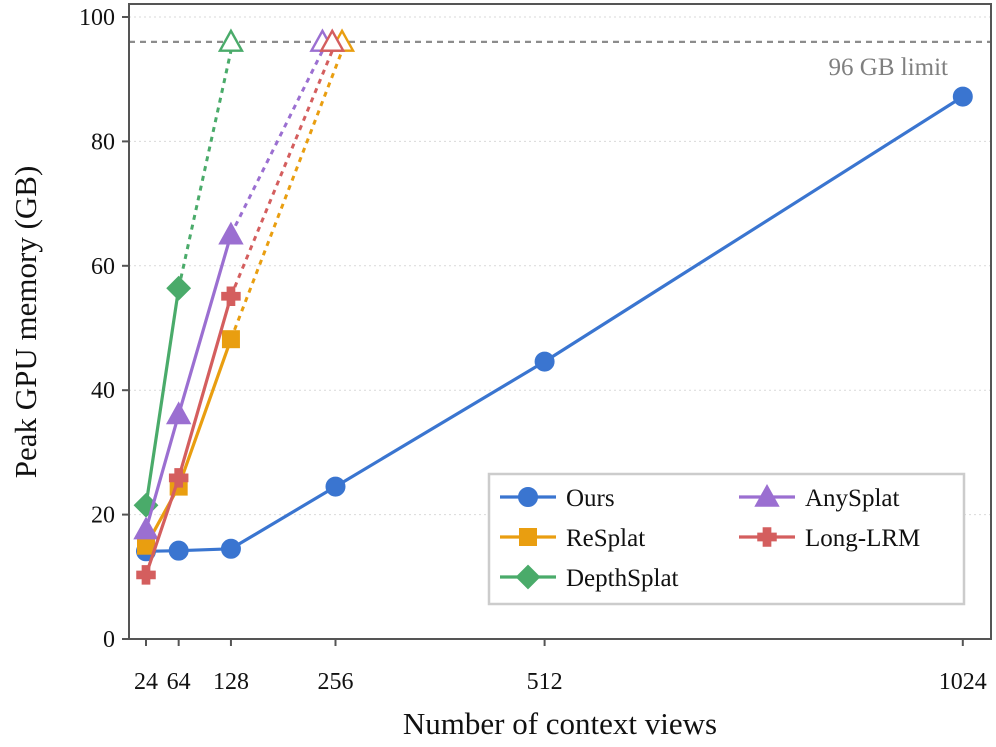  I want to click on x-tick-label: 1024, so click(963, 682).